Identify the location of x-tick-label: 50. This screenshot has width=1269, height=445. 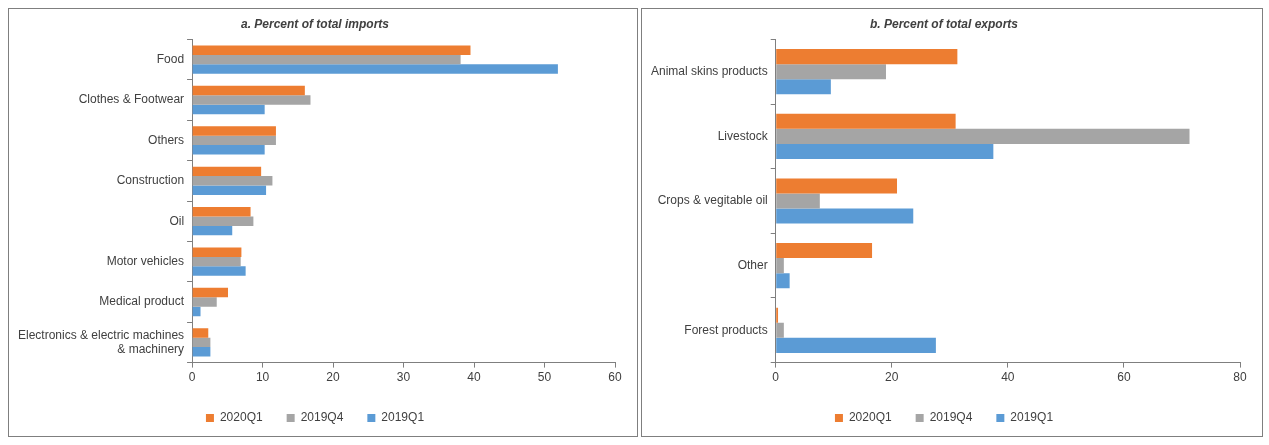
(544, 377).